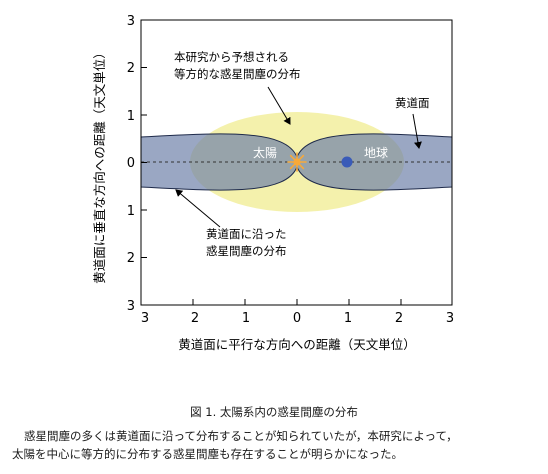  I want to click on x-axis-label: 黄道面に平行な方向への距離（天文単位）, so click(297, 344).